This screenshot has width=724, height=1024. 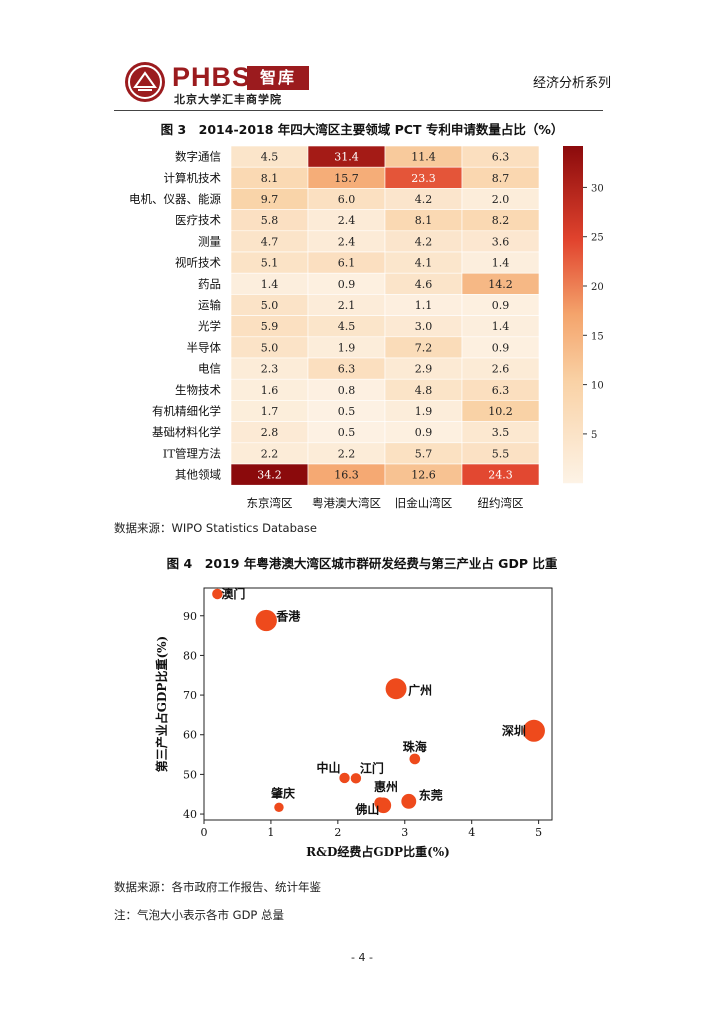 I want to click on heatmap-cell-value: 1.9, so click(x=424, y=411).